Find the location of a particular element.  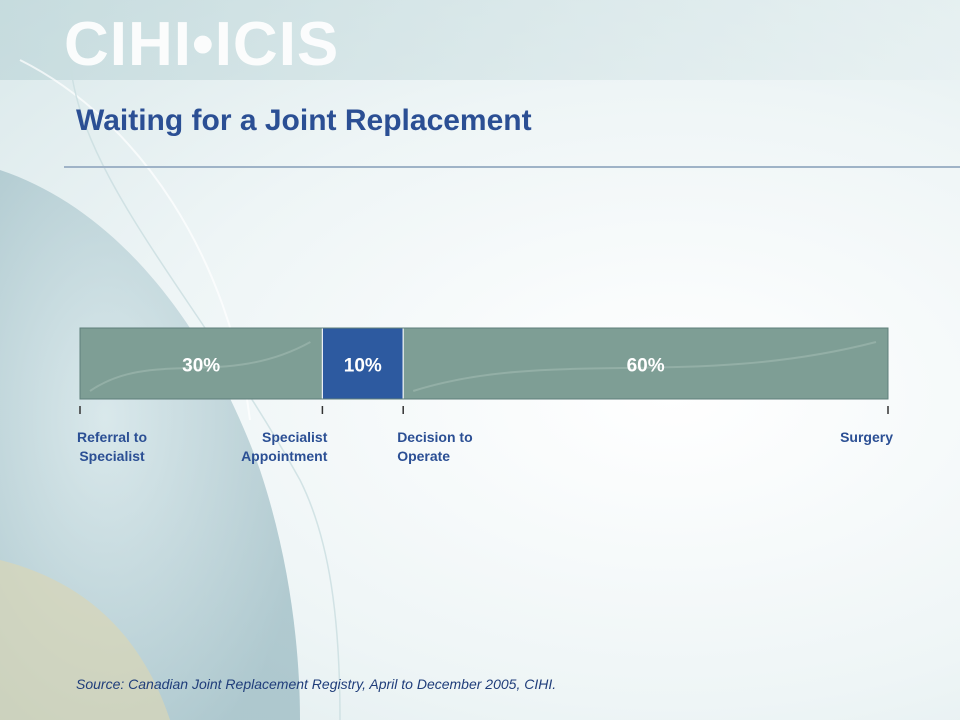

milestone-label-4: Surgery is located at coordinates (866, 437).